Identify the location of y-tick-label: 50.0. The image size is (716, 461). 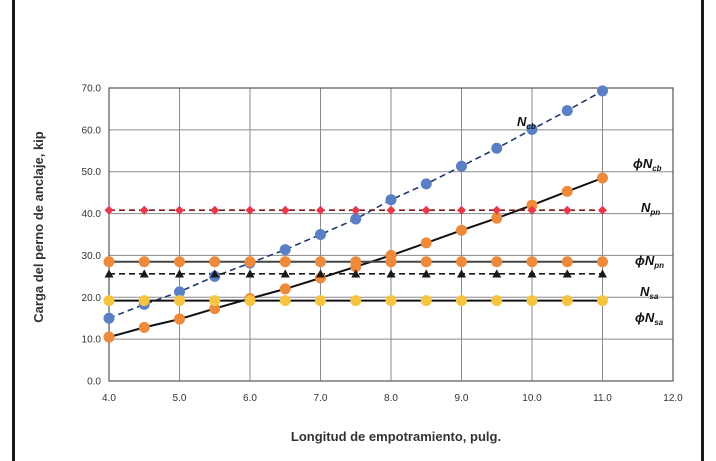
(92, 172).